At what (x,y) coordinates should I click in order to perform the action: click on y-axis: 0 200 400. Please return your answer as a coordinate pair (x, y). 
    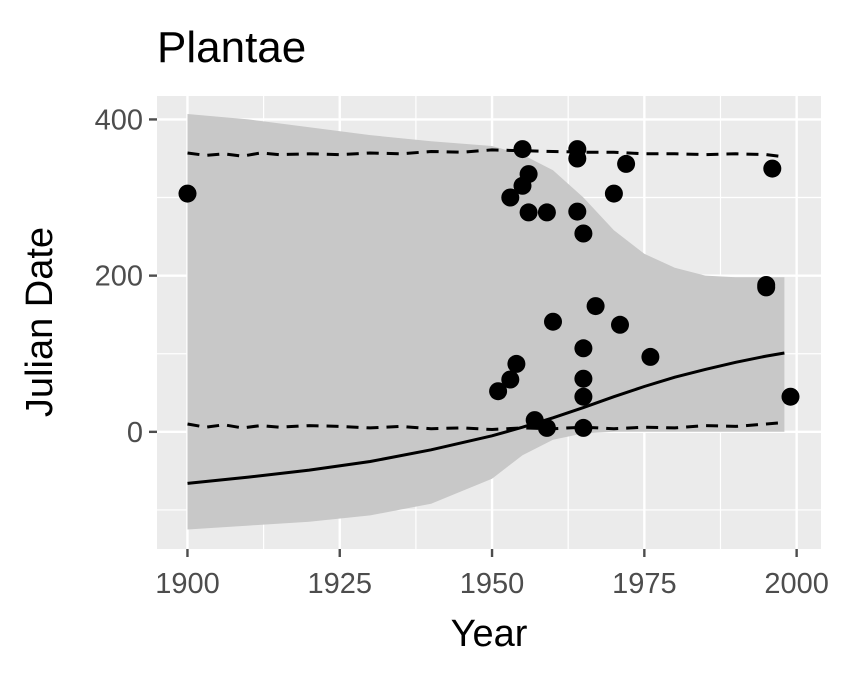
    Looking at the image, I should click on (126, 276).